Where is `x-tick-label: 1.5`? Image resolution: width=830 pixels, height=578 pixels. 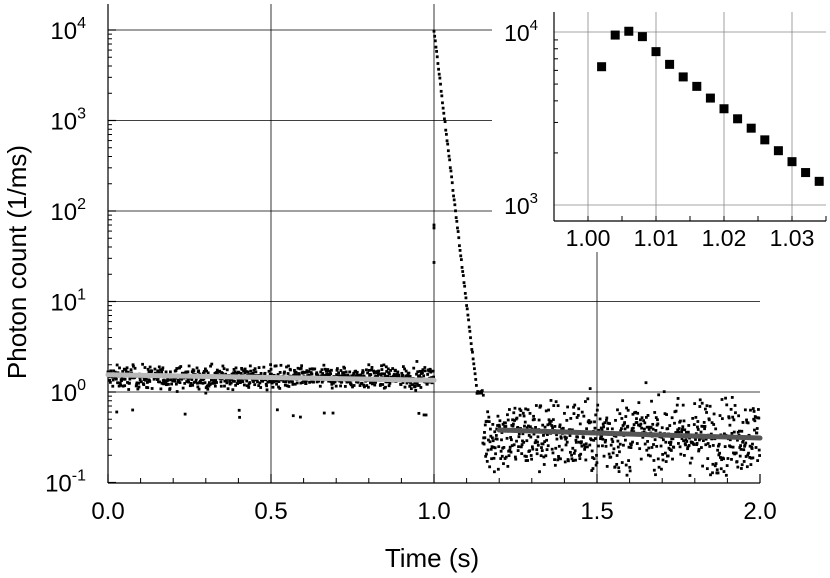 x-tick-label: 1.5 is located at coordinates (596, 511).